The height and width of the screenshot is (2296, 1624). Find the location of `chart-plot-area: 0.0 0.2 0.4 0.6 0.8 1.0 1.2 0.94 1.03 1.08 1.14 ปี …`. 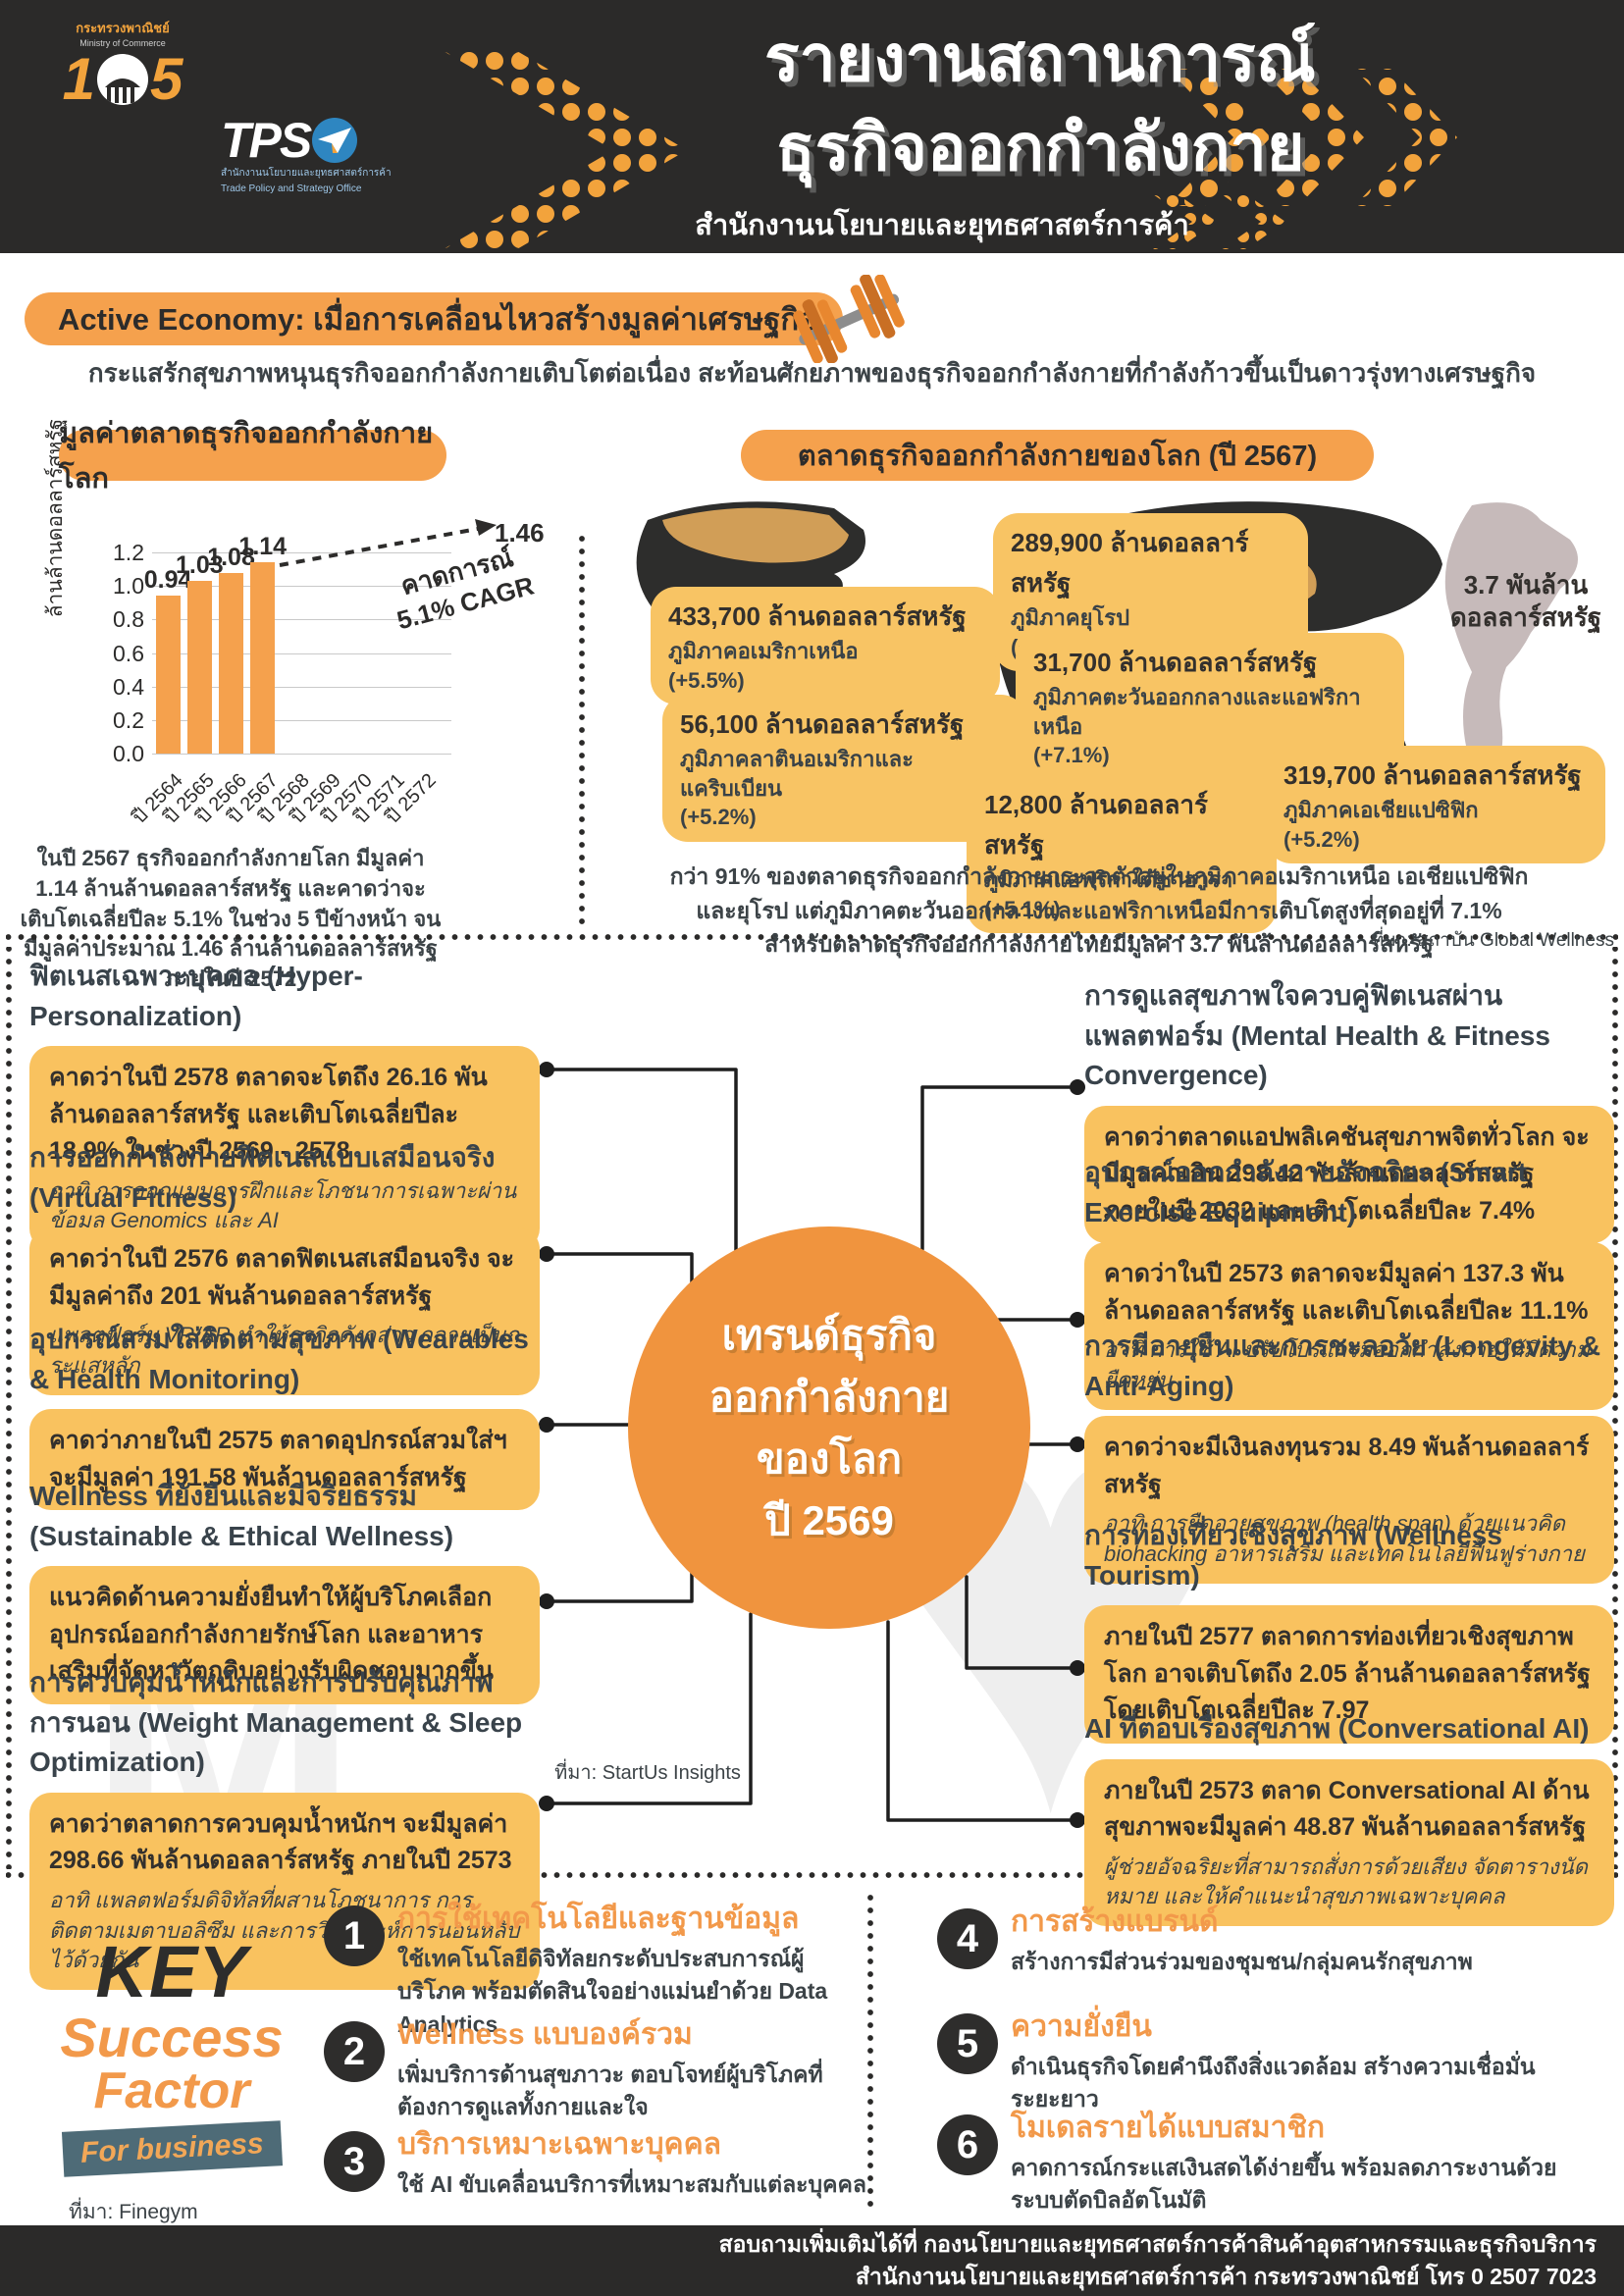

chart-plot-area: 0.0 0.2 0.4 0.6 0.8 1.0 1.2 0.94 1.03 1.08 1.14 ปี … is located at coordinates (282, 680).